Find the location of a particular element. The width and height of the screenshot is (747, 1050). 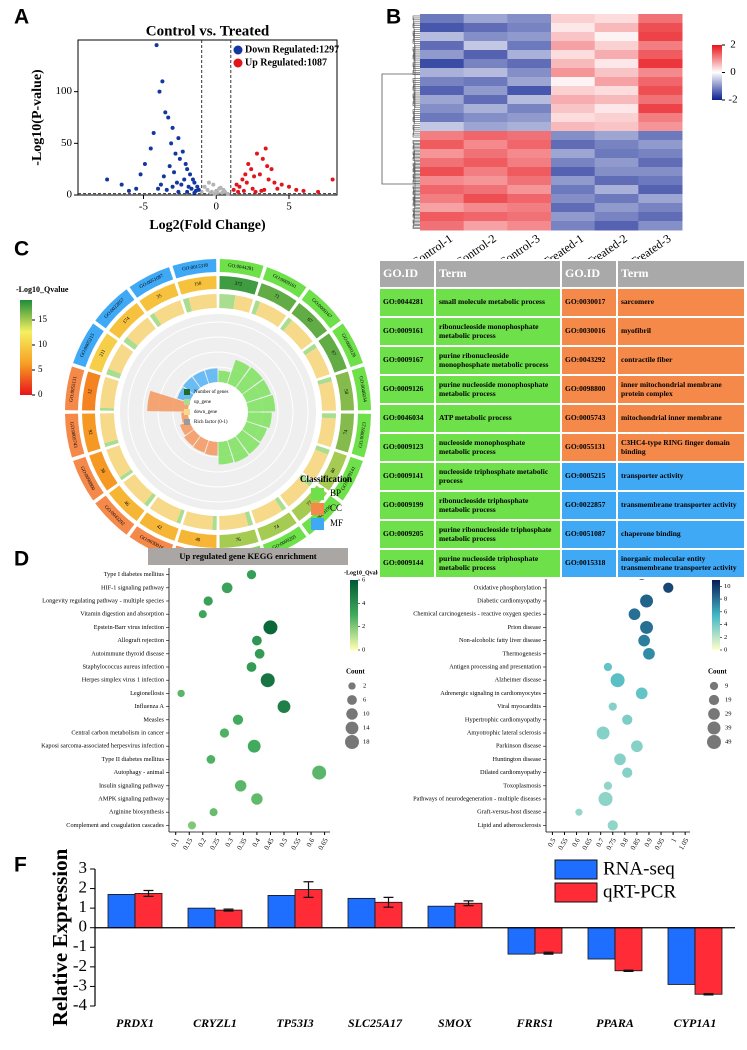

panel-label: B is located at coordinates (393, 17).